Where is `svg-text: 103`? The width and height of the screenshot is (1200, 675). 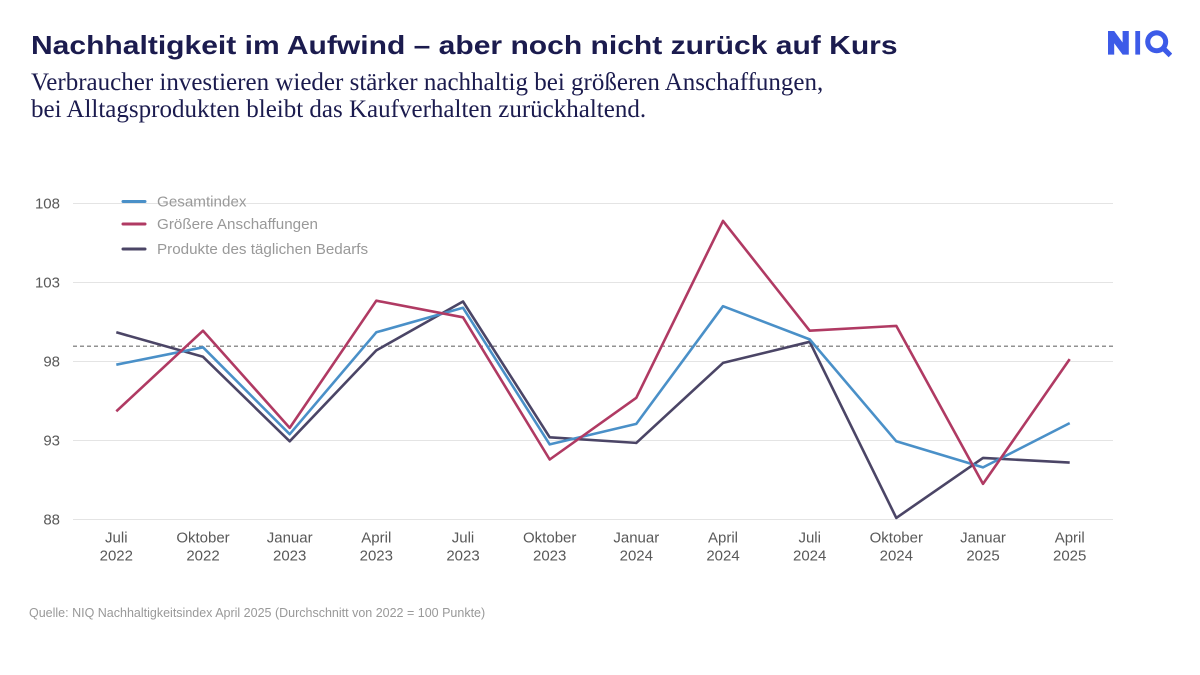 svg-text: 103 is located at coordinates (47, 283).